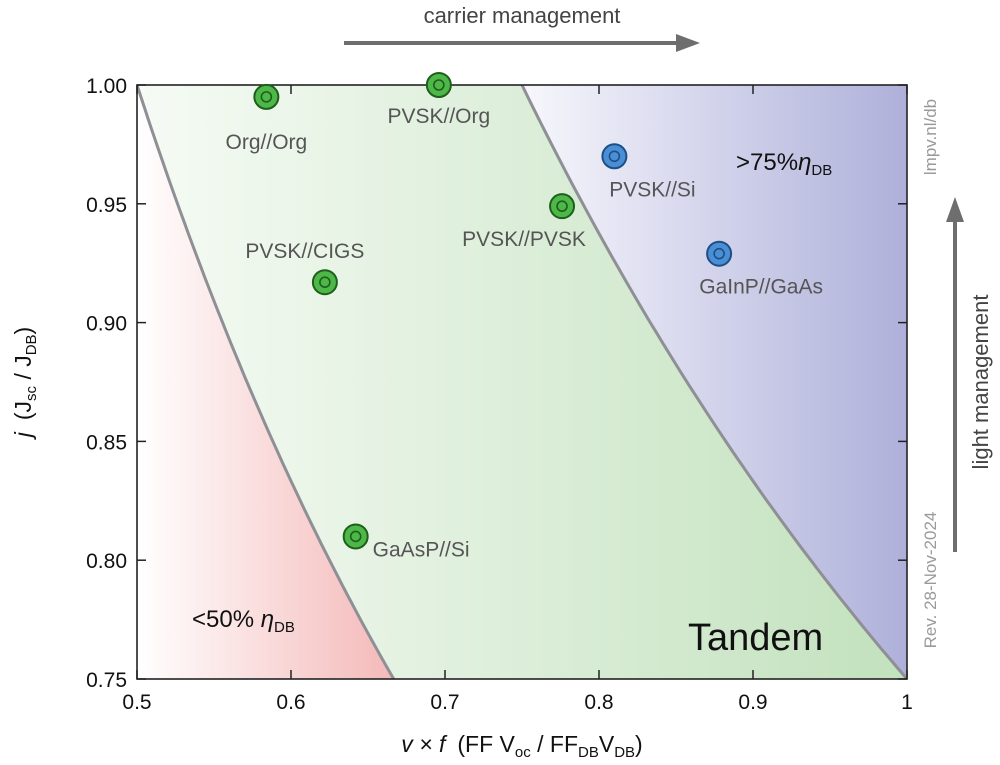 The image size is (1000, 765). I want to click on point-label: GaInP//GaAs, so click(761, 287).